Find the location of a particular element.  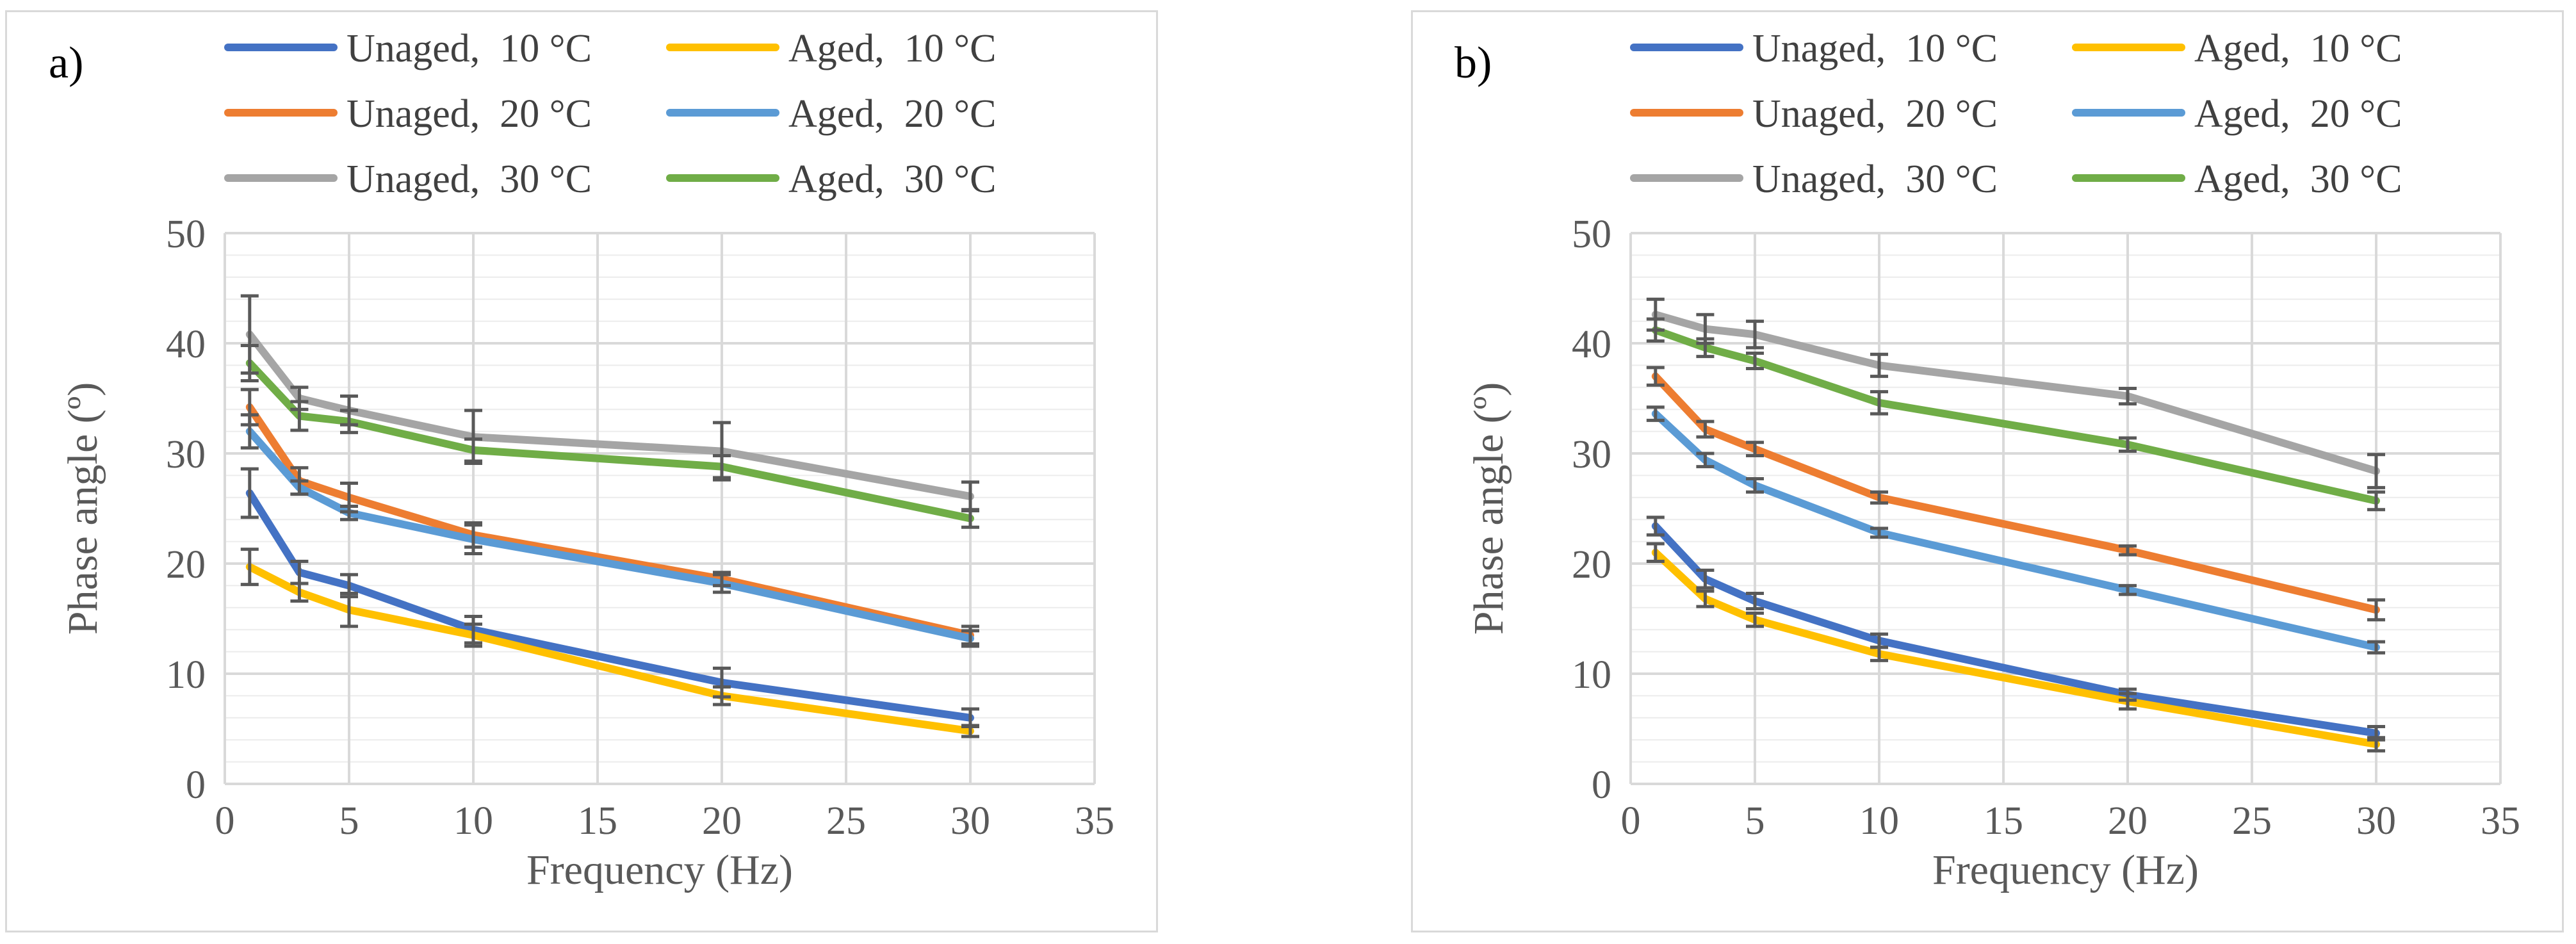

panel-label-a: a) is located at coordinates (66, 63).